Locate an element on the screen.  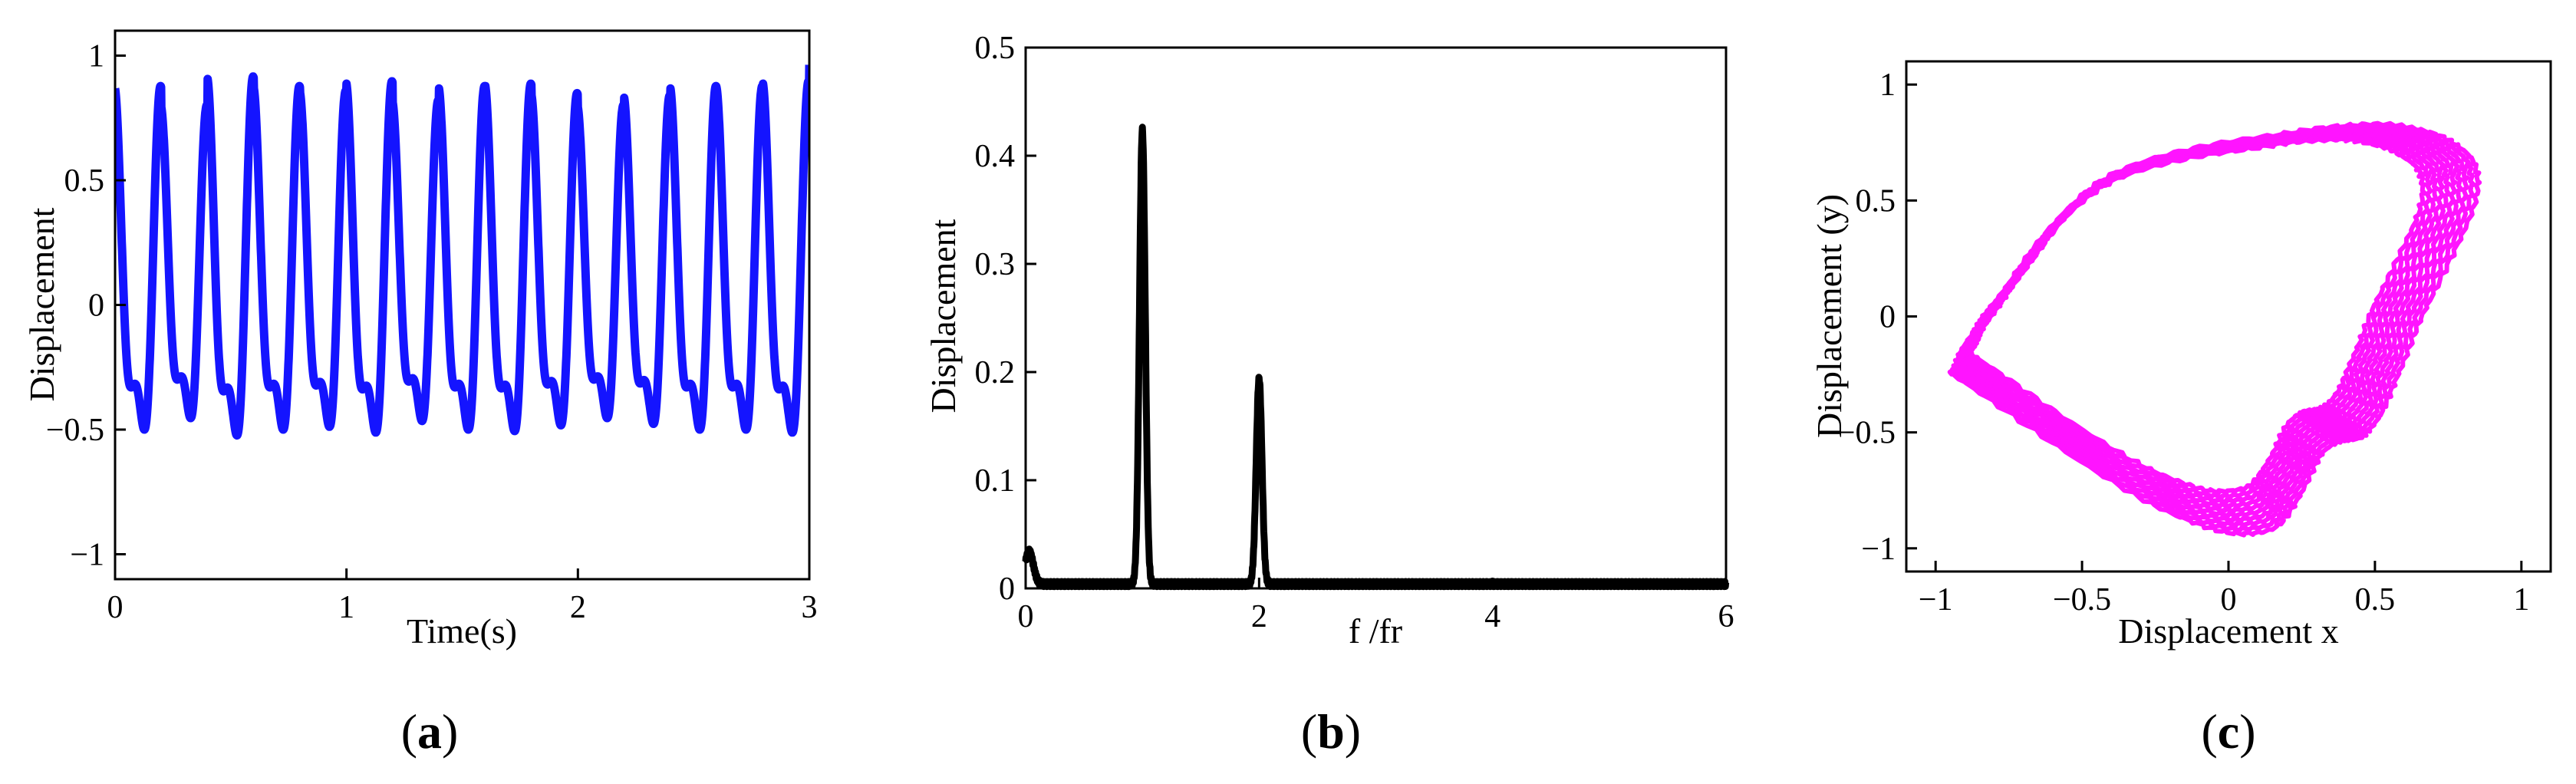
panel-b-y-tick-label: 0 is located at coordinates (1007, 589).